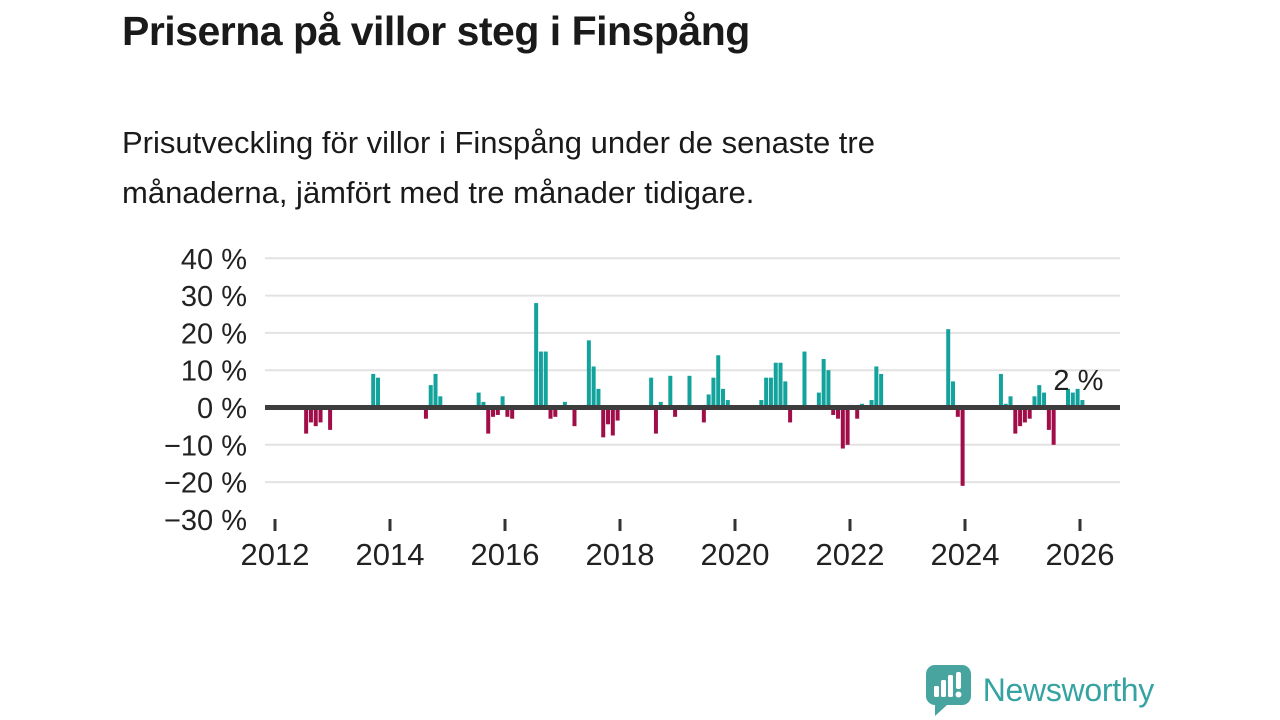 The image size is (1280, 720). Describe the element at coordinates (1068, 689) in the screenshot. I see `newsworthy-logo-text: Newsworthy` at that location.